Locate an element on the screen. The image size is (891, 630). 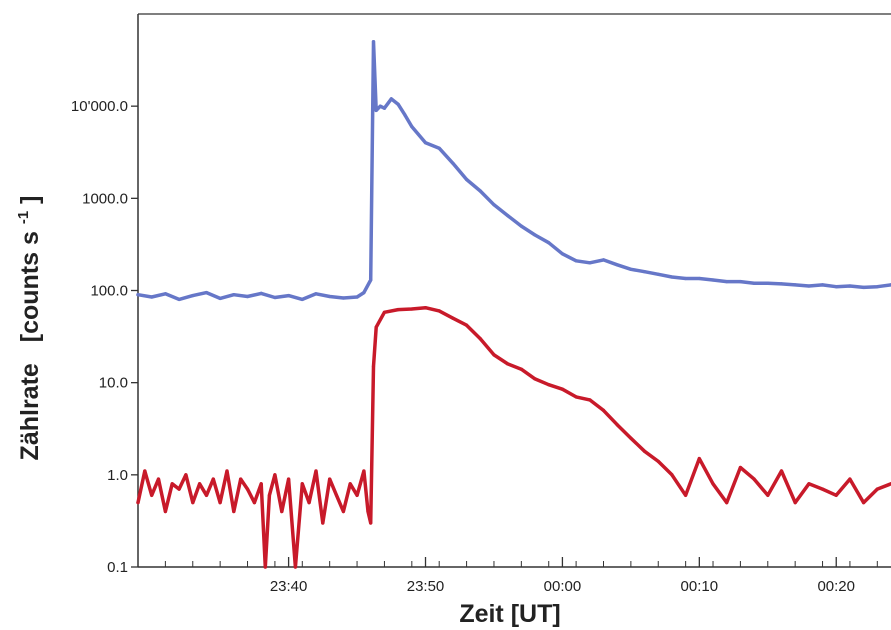
y-axis-title: Zählrate [counts s -1 ] is located at coordinates (25, 328).